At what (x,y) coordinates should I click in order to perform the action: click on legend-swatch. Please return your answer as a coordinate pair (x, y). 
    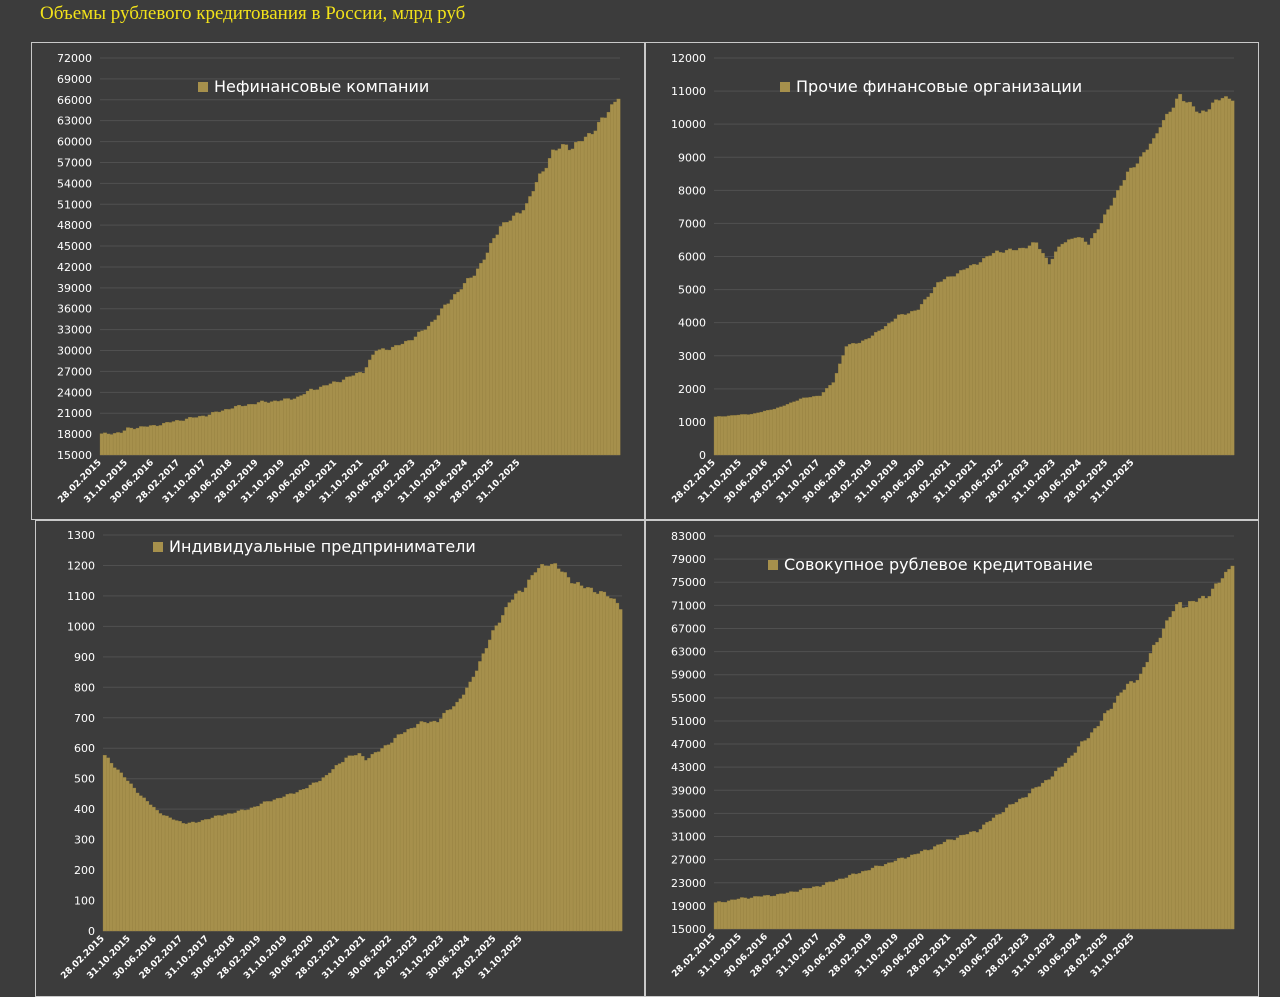
    Looking at the image, I should click on (203, 86).